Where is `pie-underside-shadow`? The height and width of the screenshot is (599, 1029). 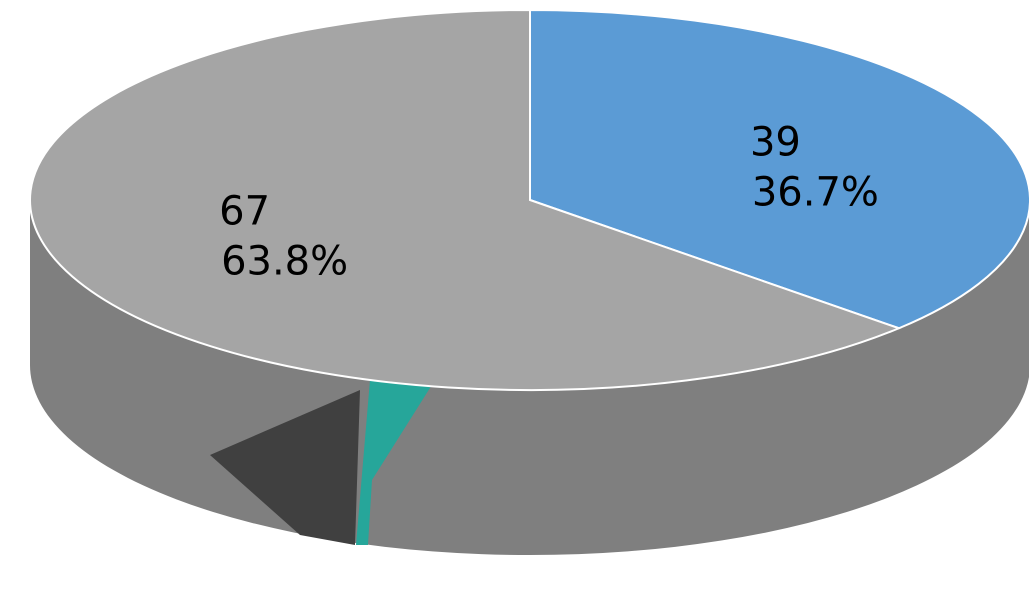
pie-underside-shadow is located at coordinates (285, 467).